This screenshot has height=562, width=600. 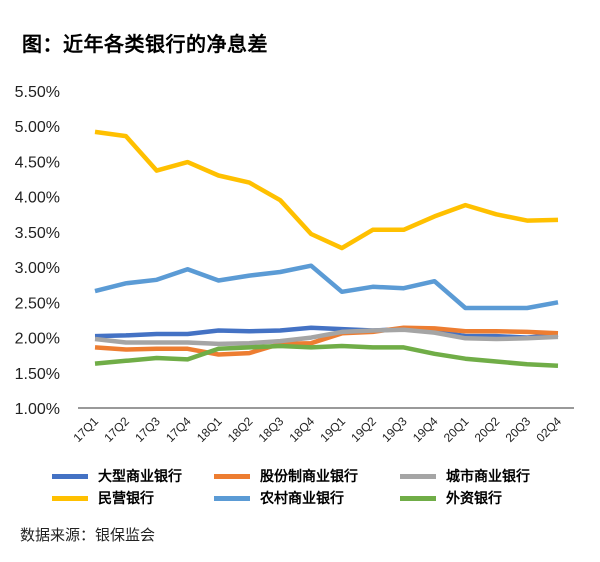 I want to click on legend-label: 外资银行, so click(x=474, y=499).